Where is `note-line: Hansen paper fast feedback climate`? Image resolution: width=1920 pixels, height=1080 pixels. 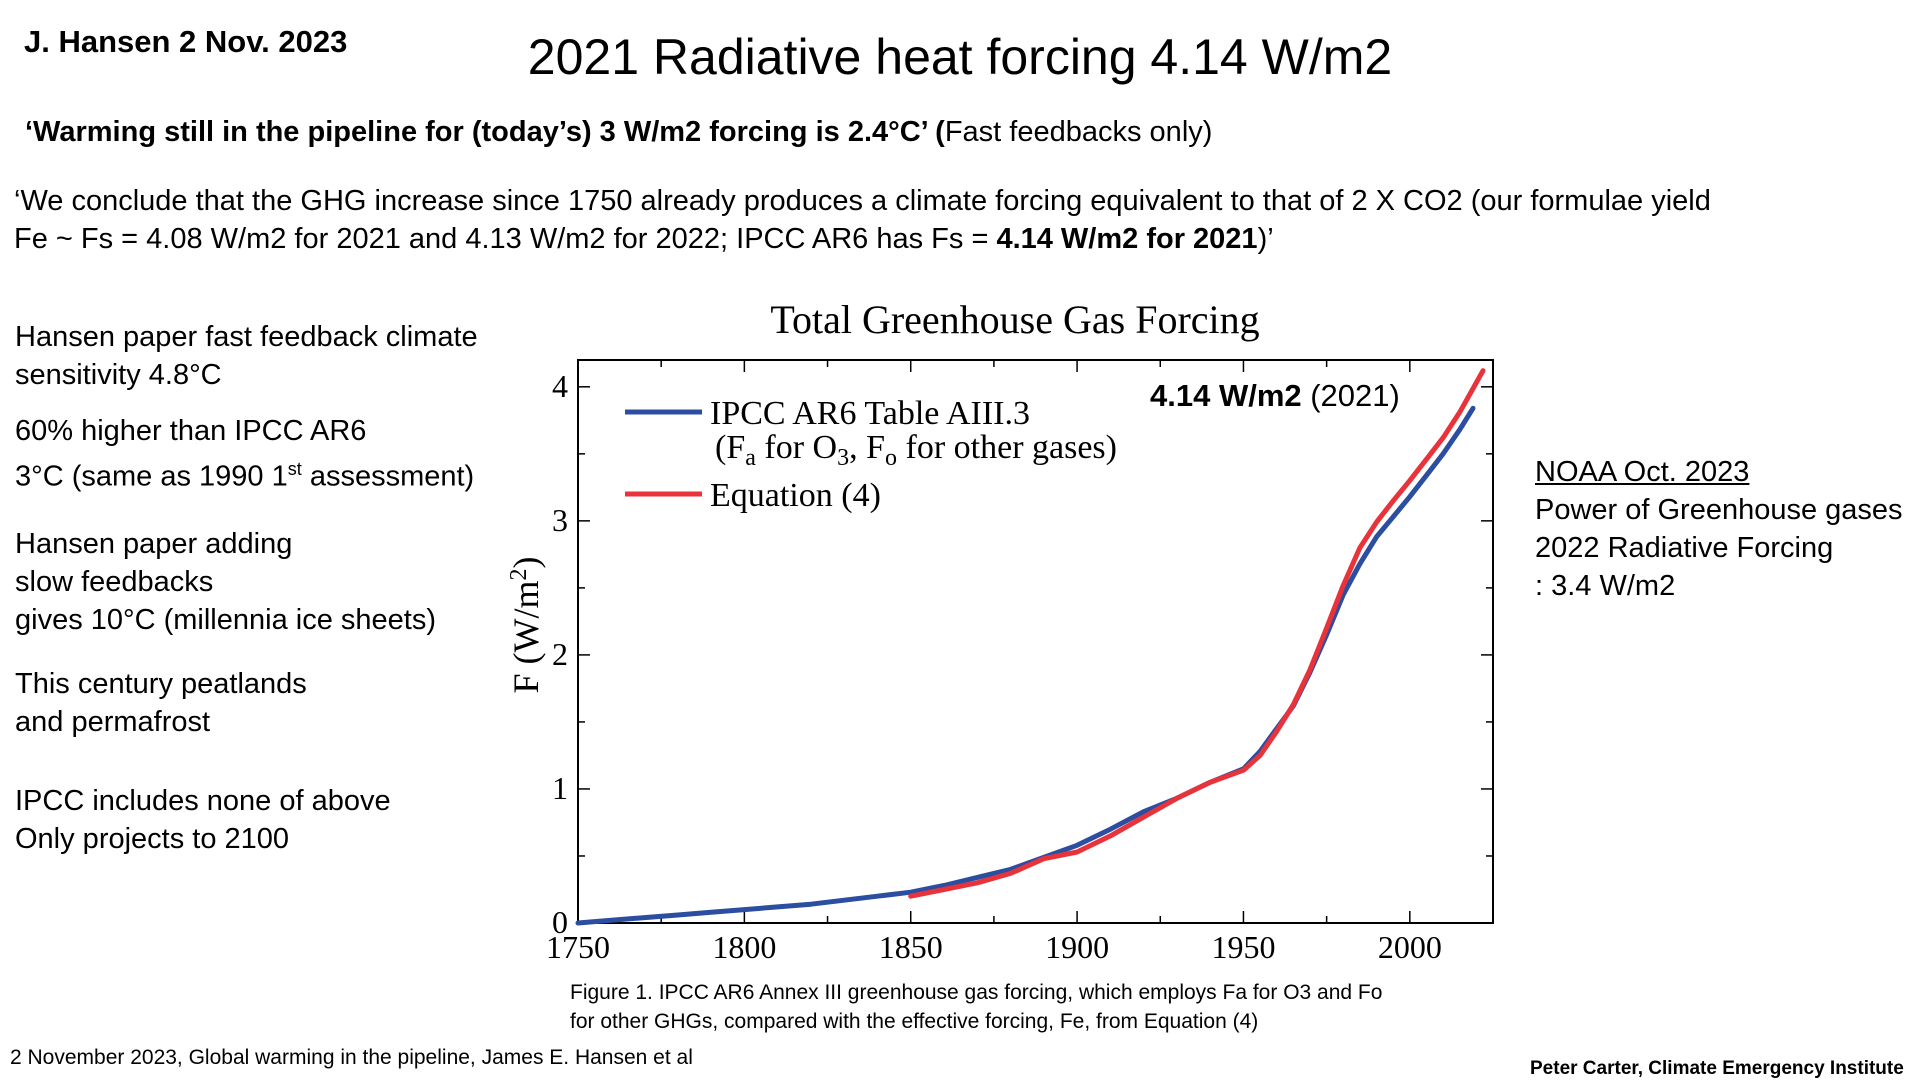
note-line: Hansen paper fast feedback climate is located at coordinates (246, 337).